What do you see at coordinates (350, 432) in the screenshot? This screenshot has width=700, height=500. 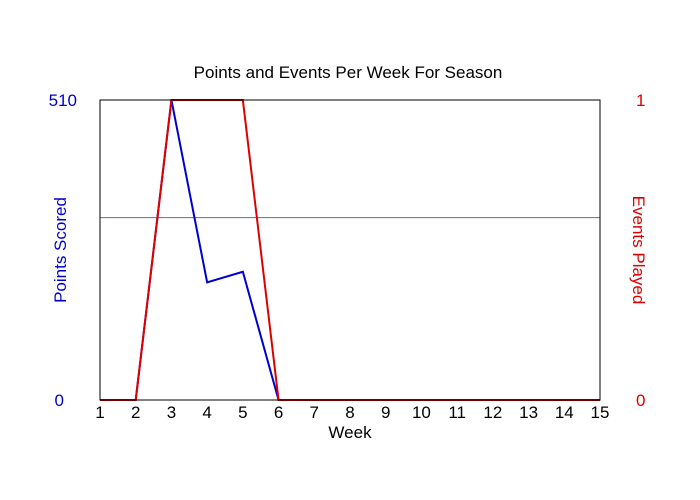 I see `x-axis-label: Week` at bounding box center [350, 432].